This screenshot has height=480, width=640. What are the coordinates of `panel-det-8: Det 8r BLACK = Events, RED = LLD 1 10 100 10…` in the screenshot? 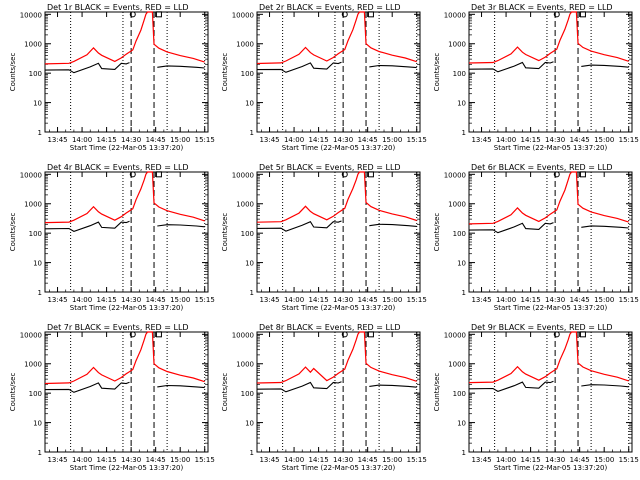 It's located at (324, 397).